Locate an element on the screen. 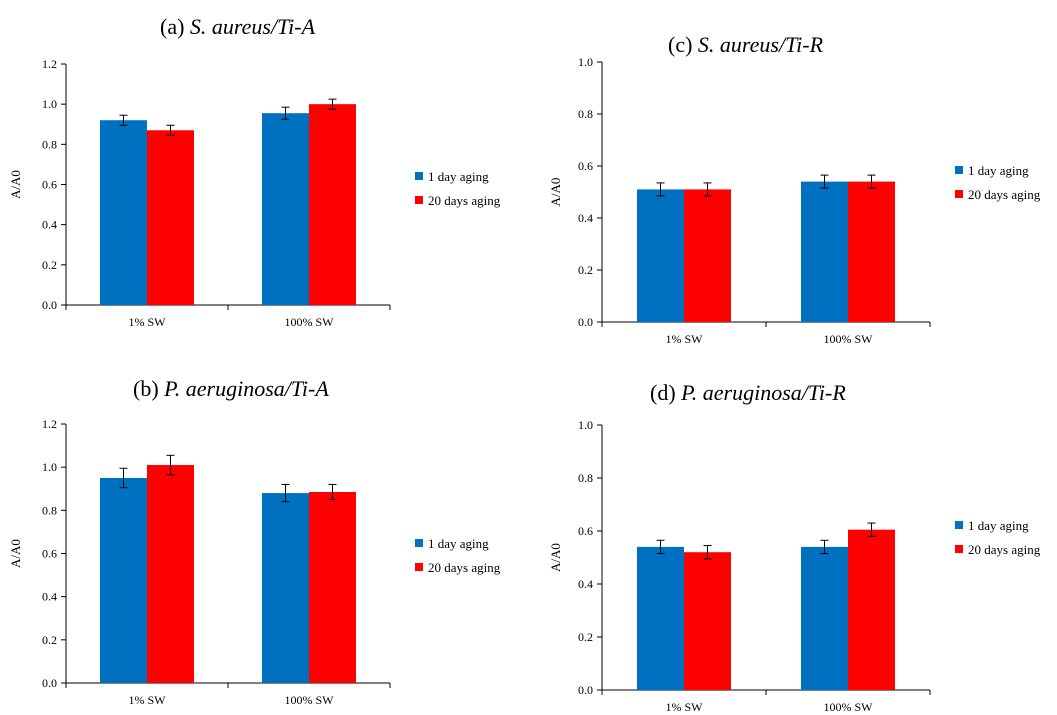  chart-title-c: (c) S. aureus/Ti-R is located at coordinates (745, 45).